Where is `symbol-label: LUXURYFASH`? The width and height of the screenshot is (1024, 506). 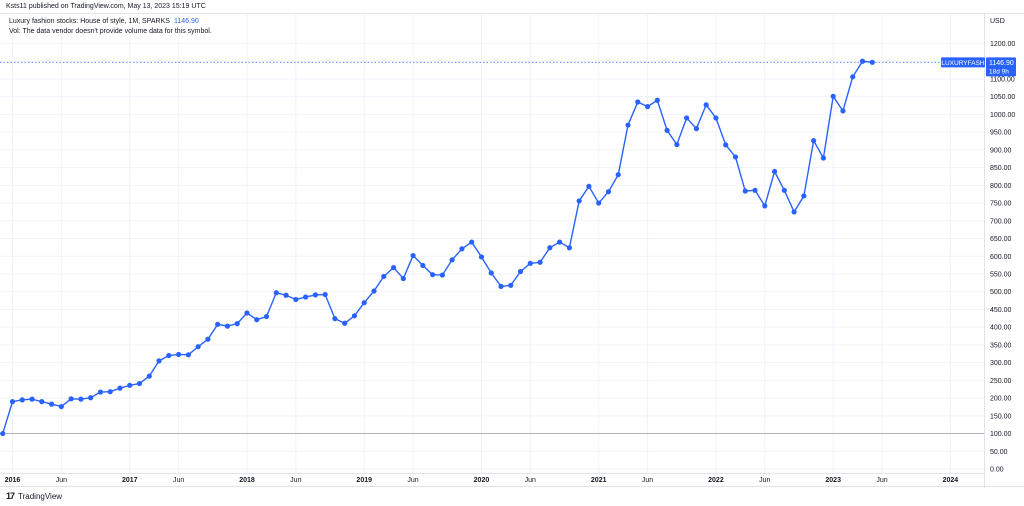
symbol-label: LUXURYFASH is located at coordinates (963, 63).